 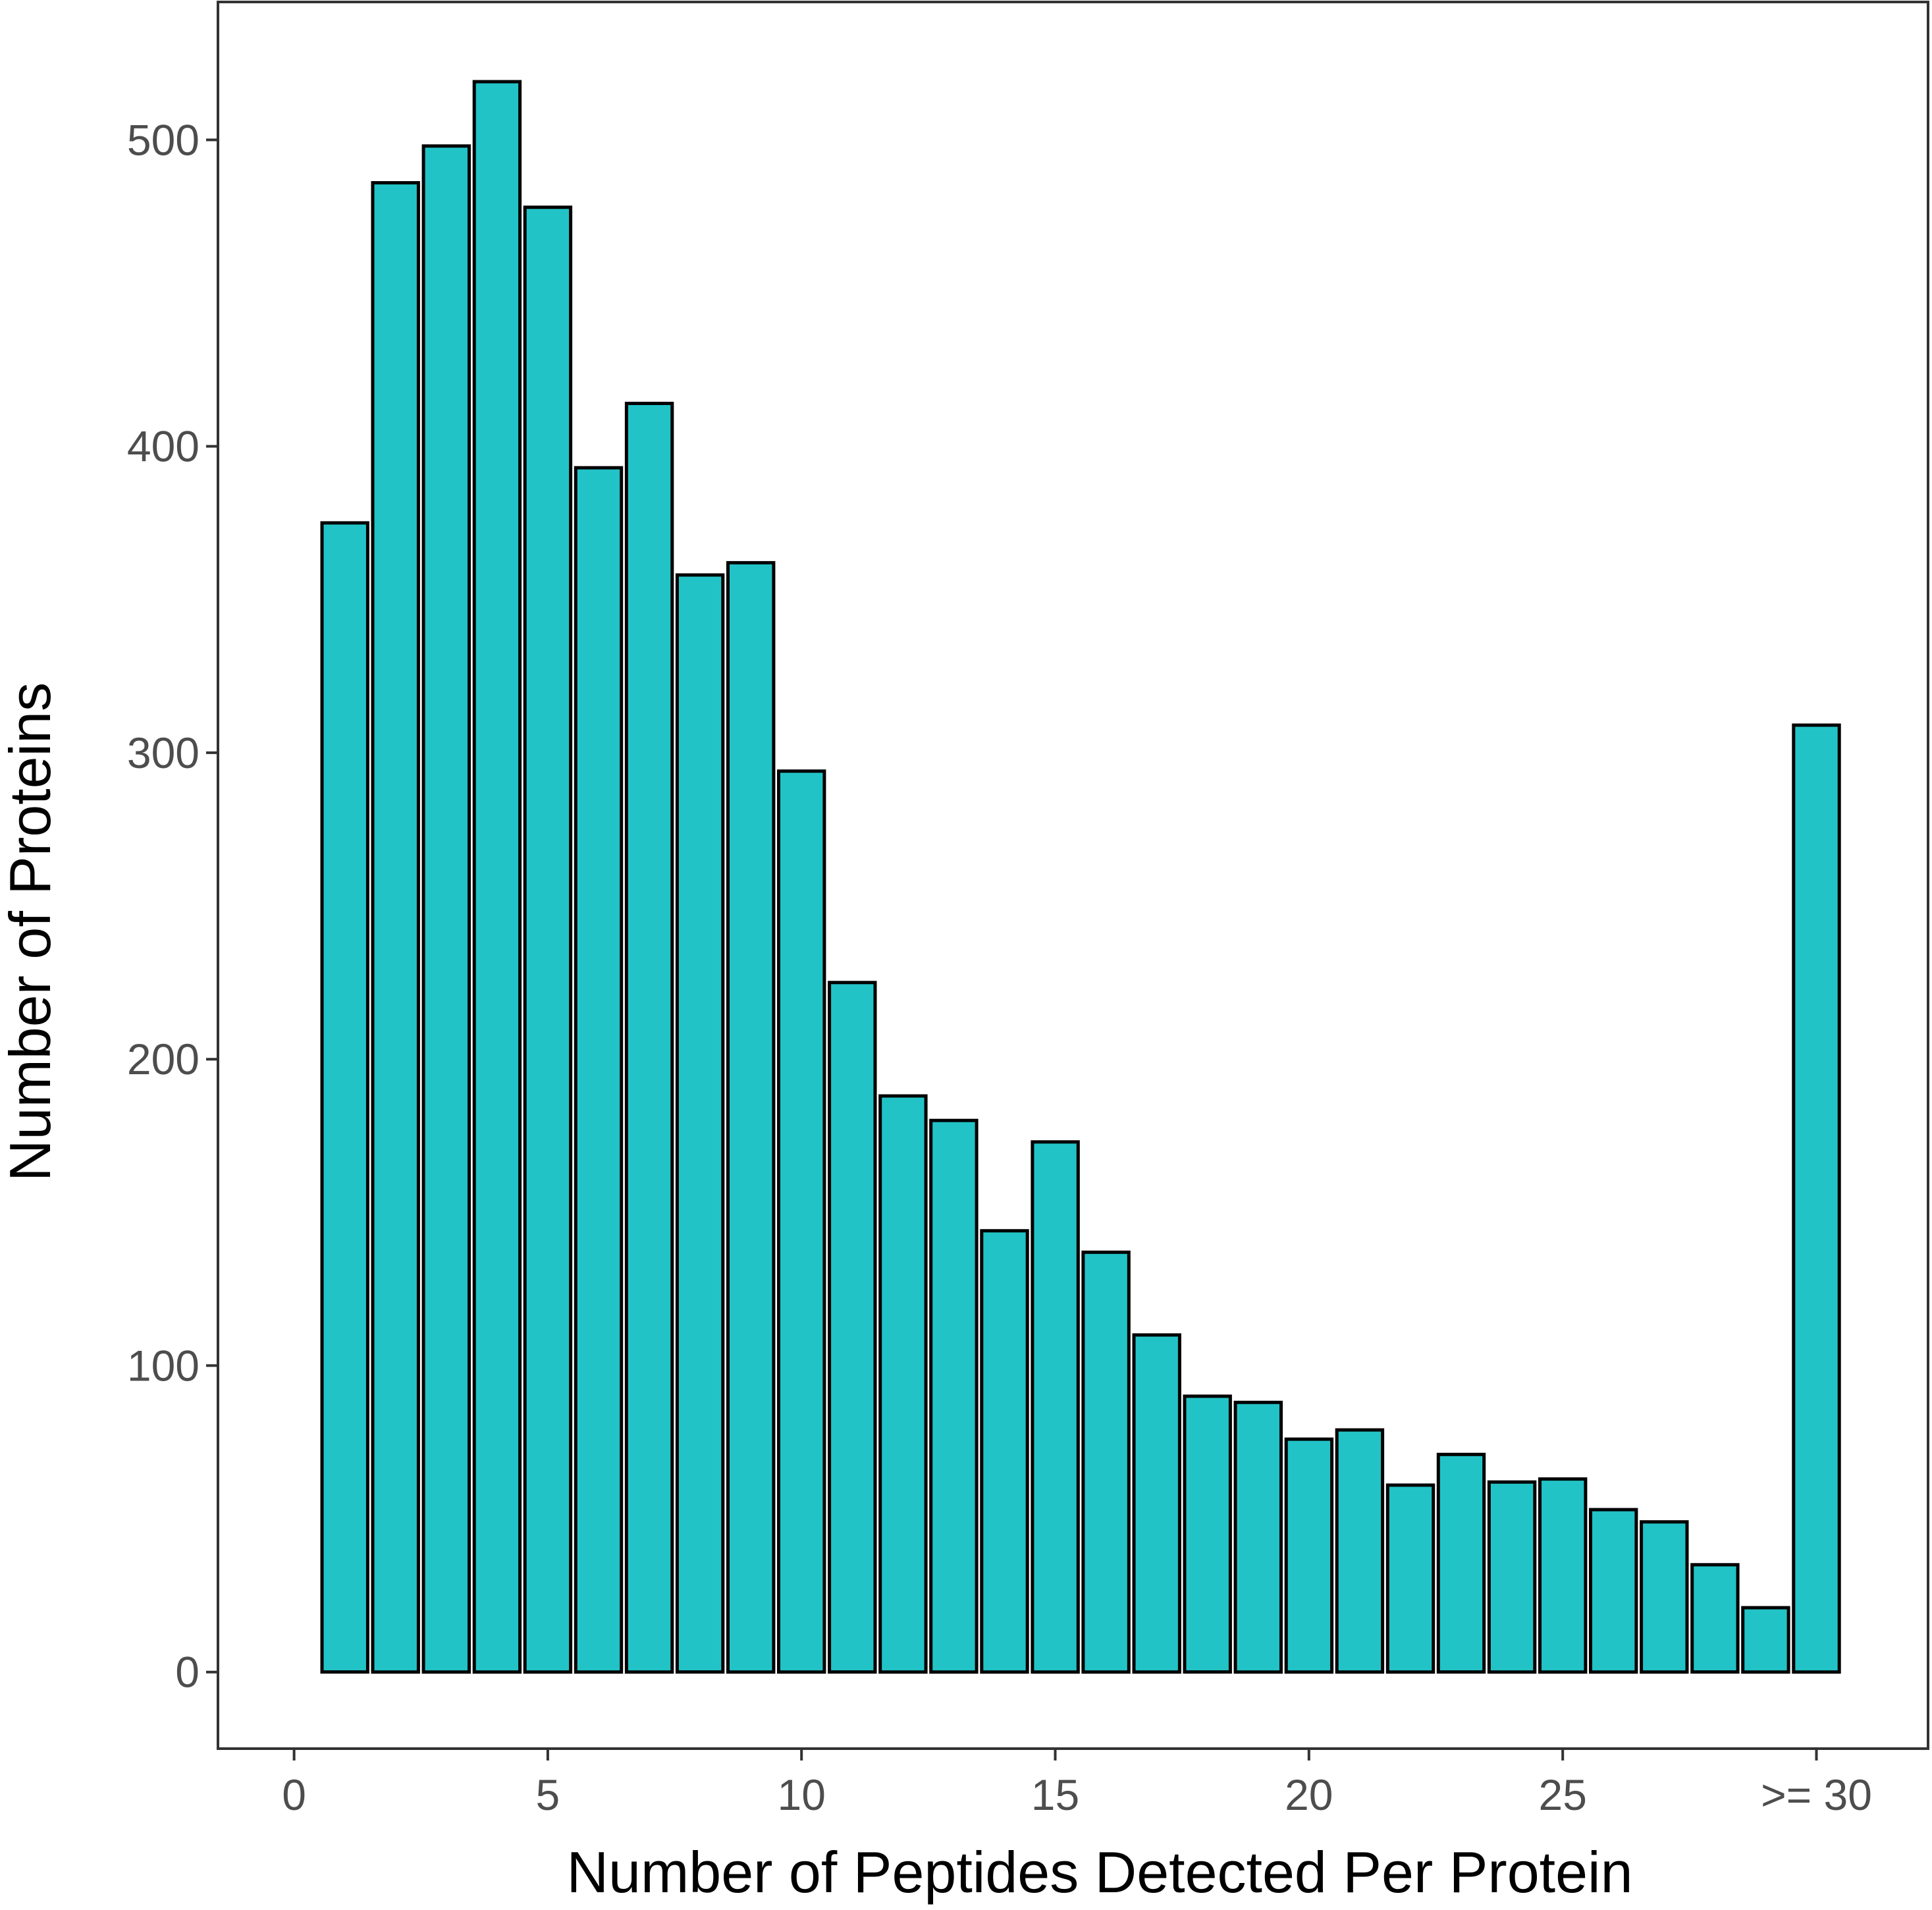 What do you see at coordinates (163, 1365) in the screenshot?
I see `y-tick-label: 100` at bounding box center [163, 1365].